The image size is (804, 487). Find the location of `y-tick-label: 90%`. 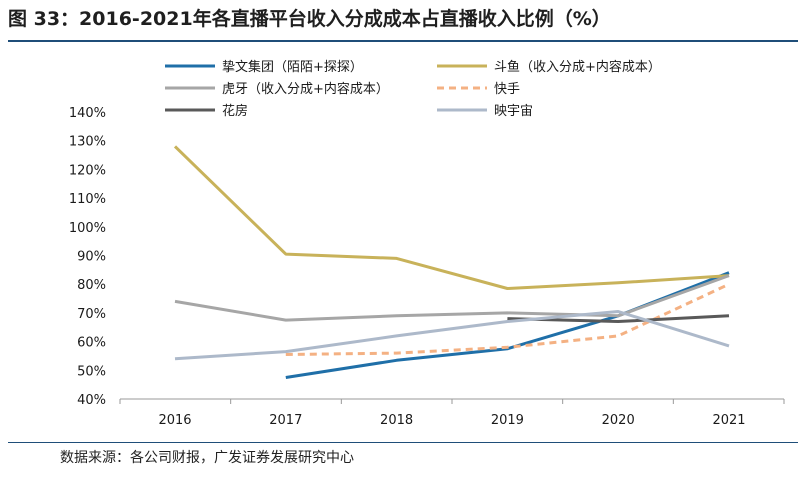

y-tick-label: 90% is located at coordinates (91, 257).